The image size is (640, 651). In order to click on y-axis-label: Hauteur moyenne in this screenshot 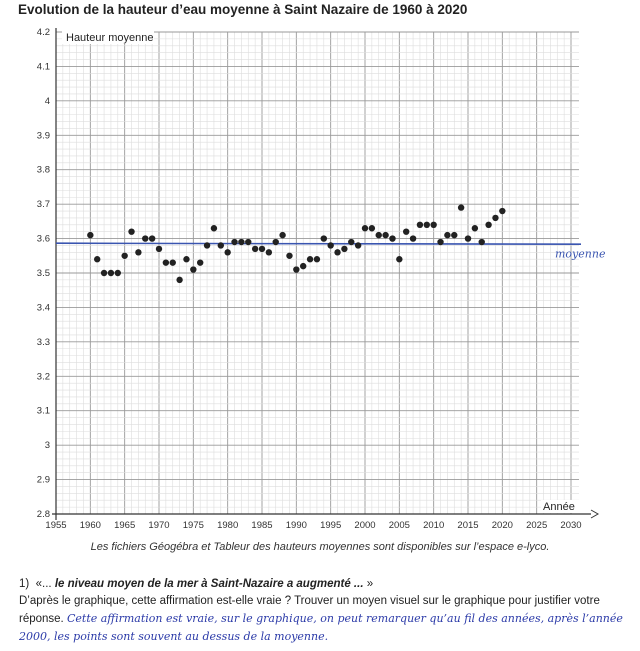, I will do `click(109, 38)`.